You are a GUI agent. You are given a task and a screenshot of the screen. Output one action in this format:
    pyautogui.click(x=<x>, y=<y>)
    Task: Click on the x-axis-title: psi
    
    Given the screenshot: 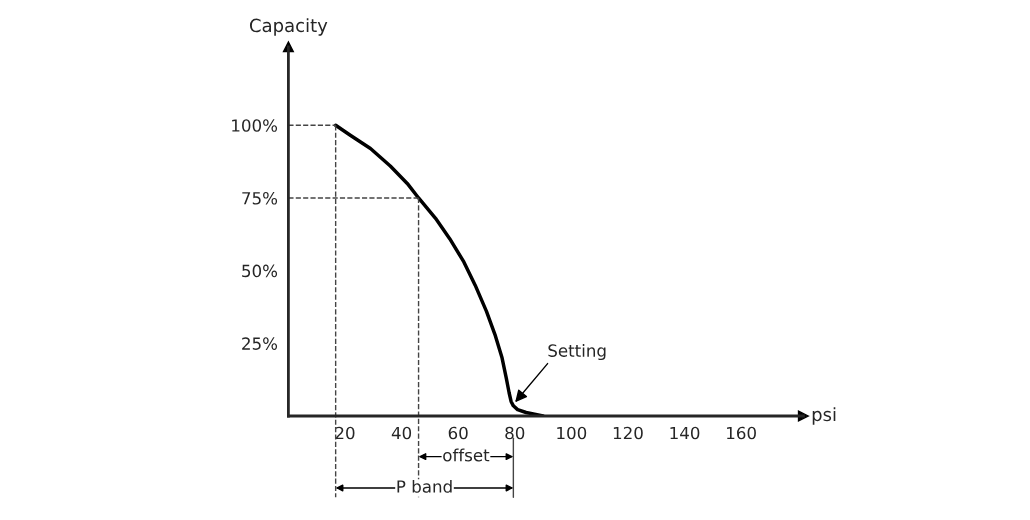 What is the action you would take?
    pyautogui.click(x=824, y=416)
    